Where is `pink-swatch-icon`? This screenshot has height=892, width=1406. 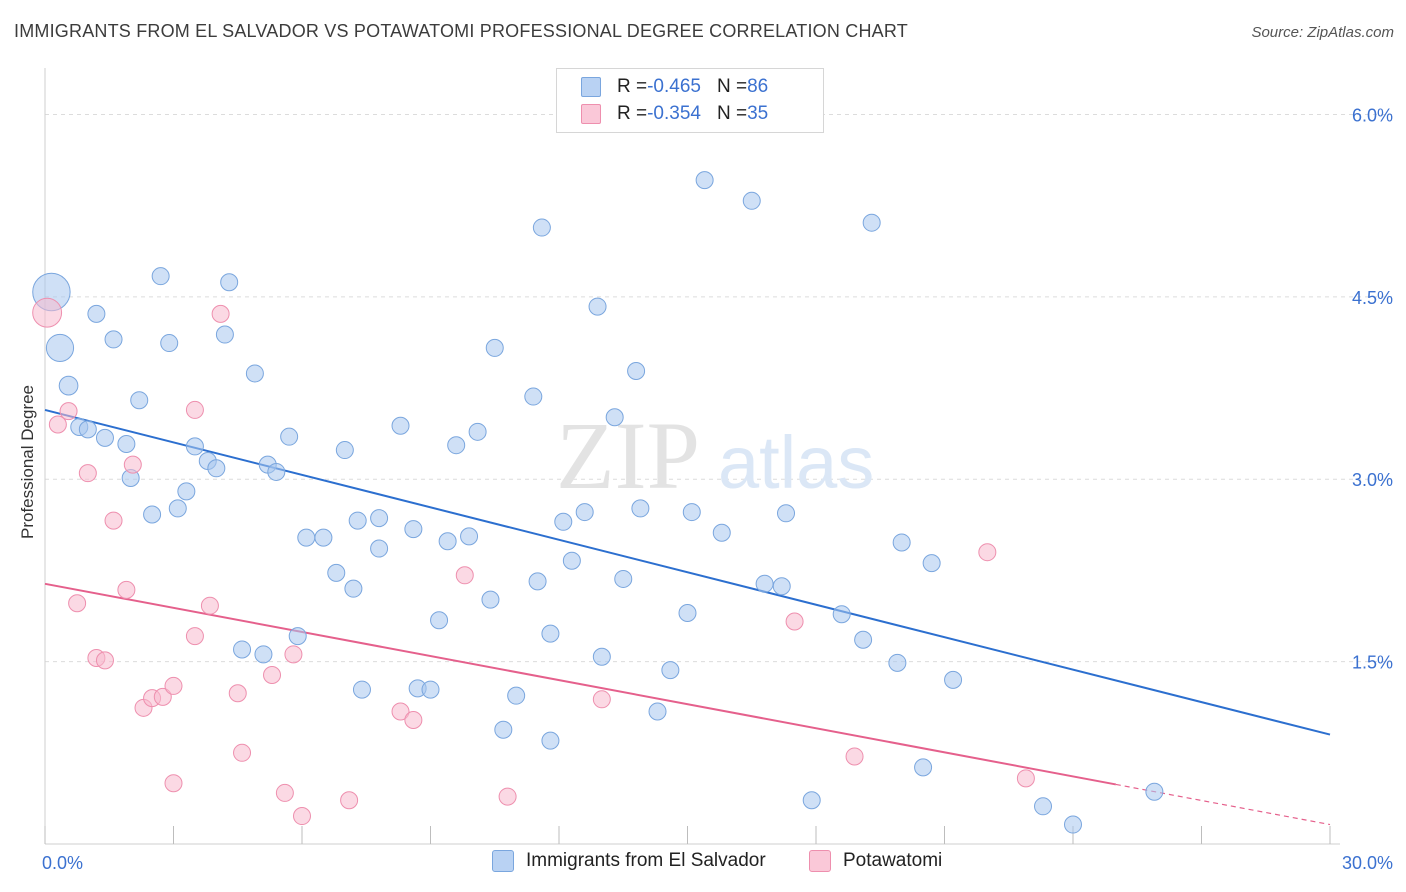 pink-swatch-icon is located at coordinates (591, 114).